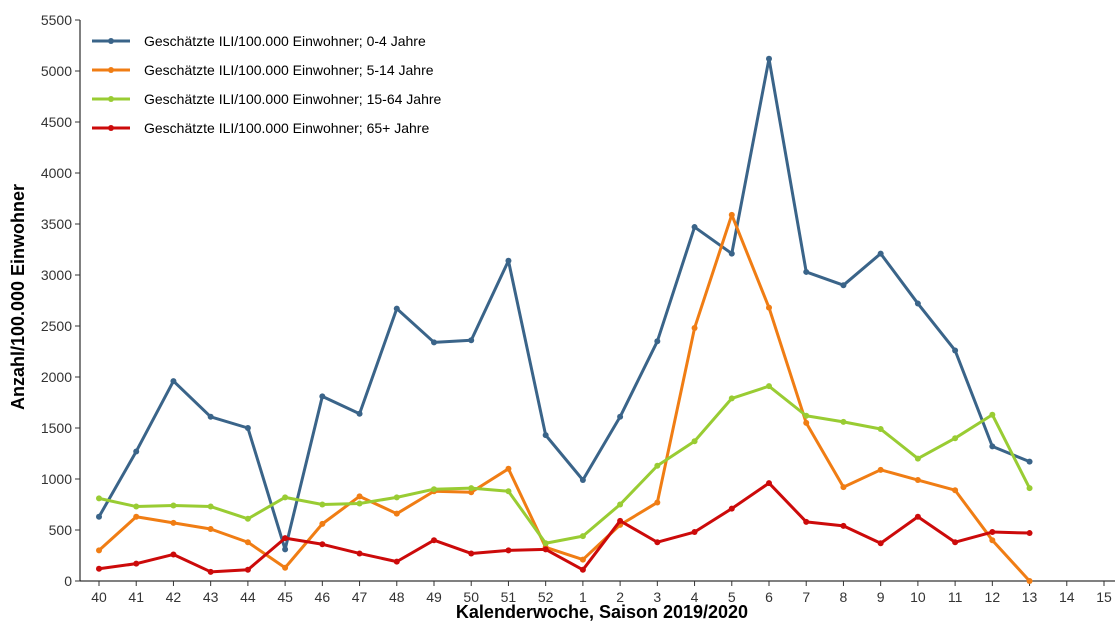 This screenshot has height=627, width=1117. Describe the element at coordinates (99, 597) in the screenshot. I see `x-tick-label: 40` at that location.